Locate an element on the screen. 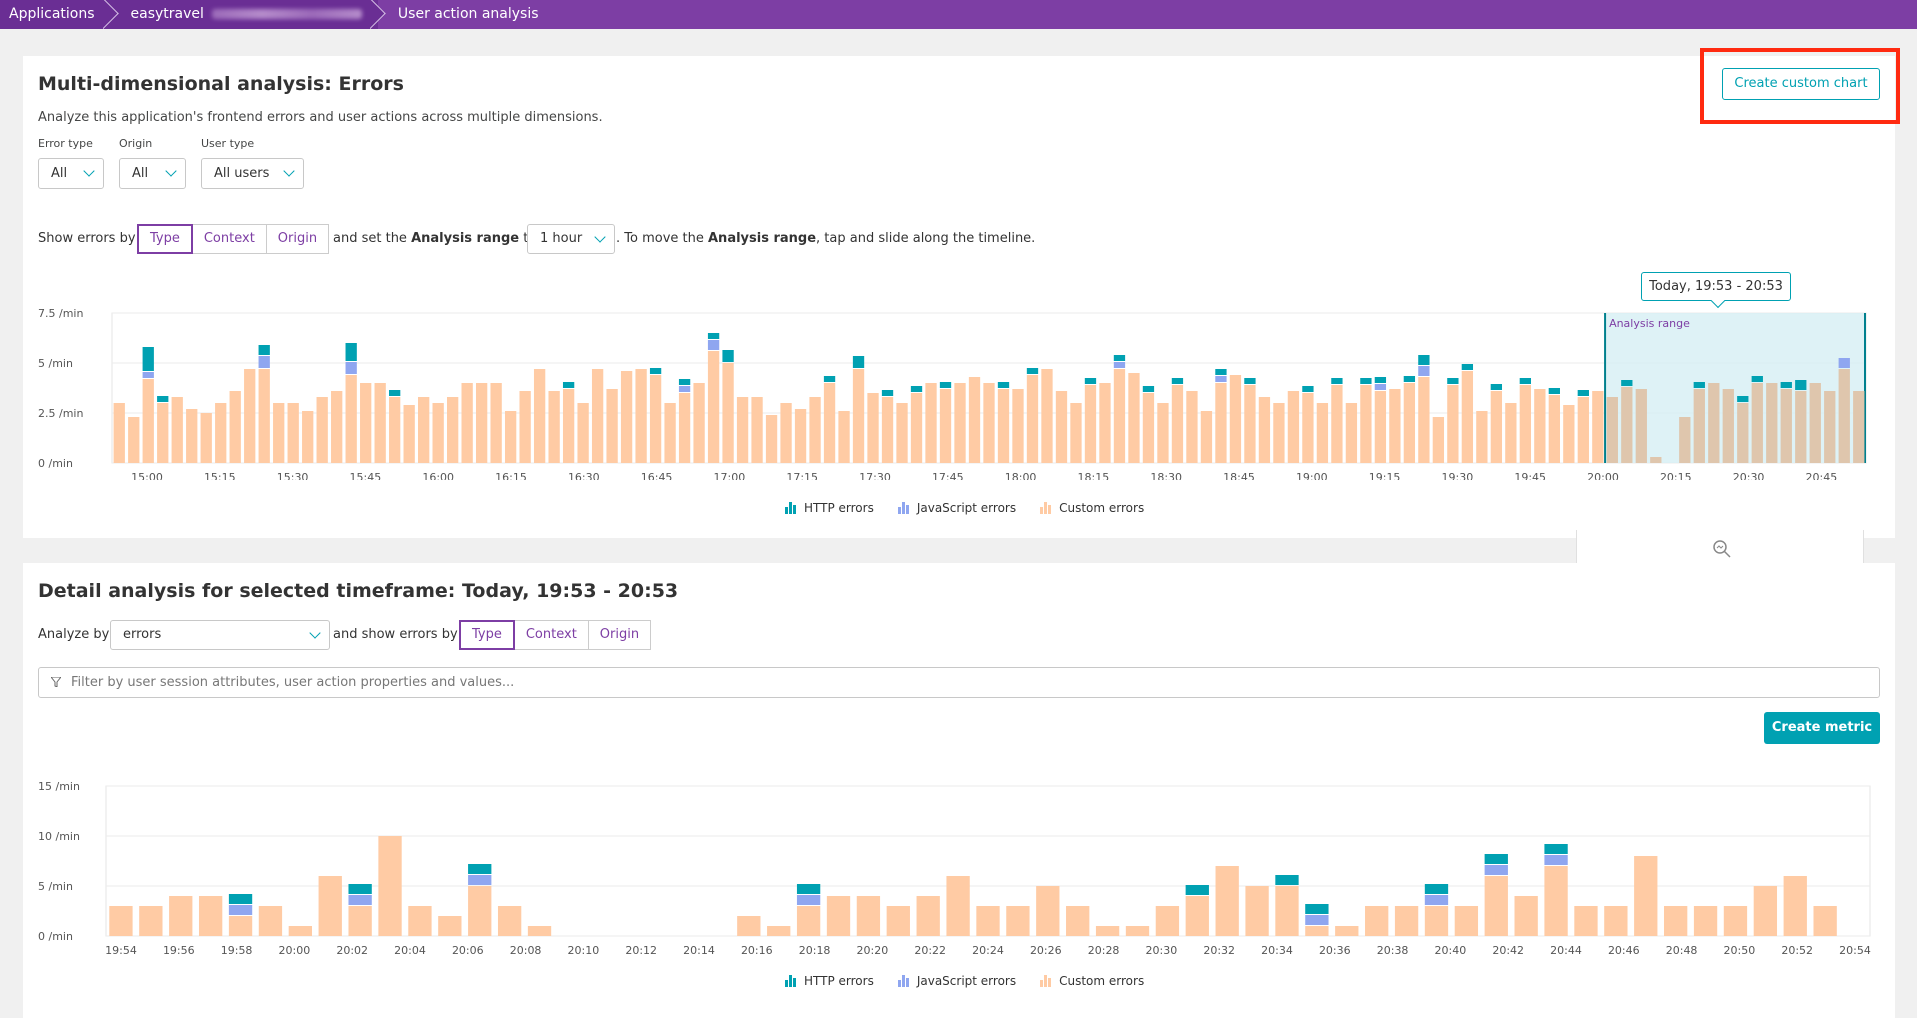 The width and height of the screenshot is (1917, 1018). user-type-dropdown: All users is located at coordinates (252, 173).